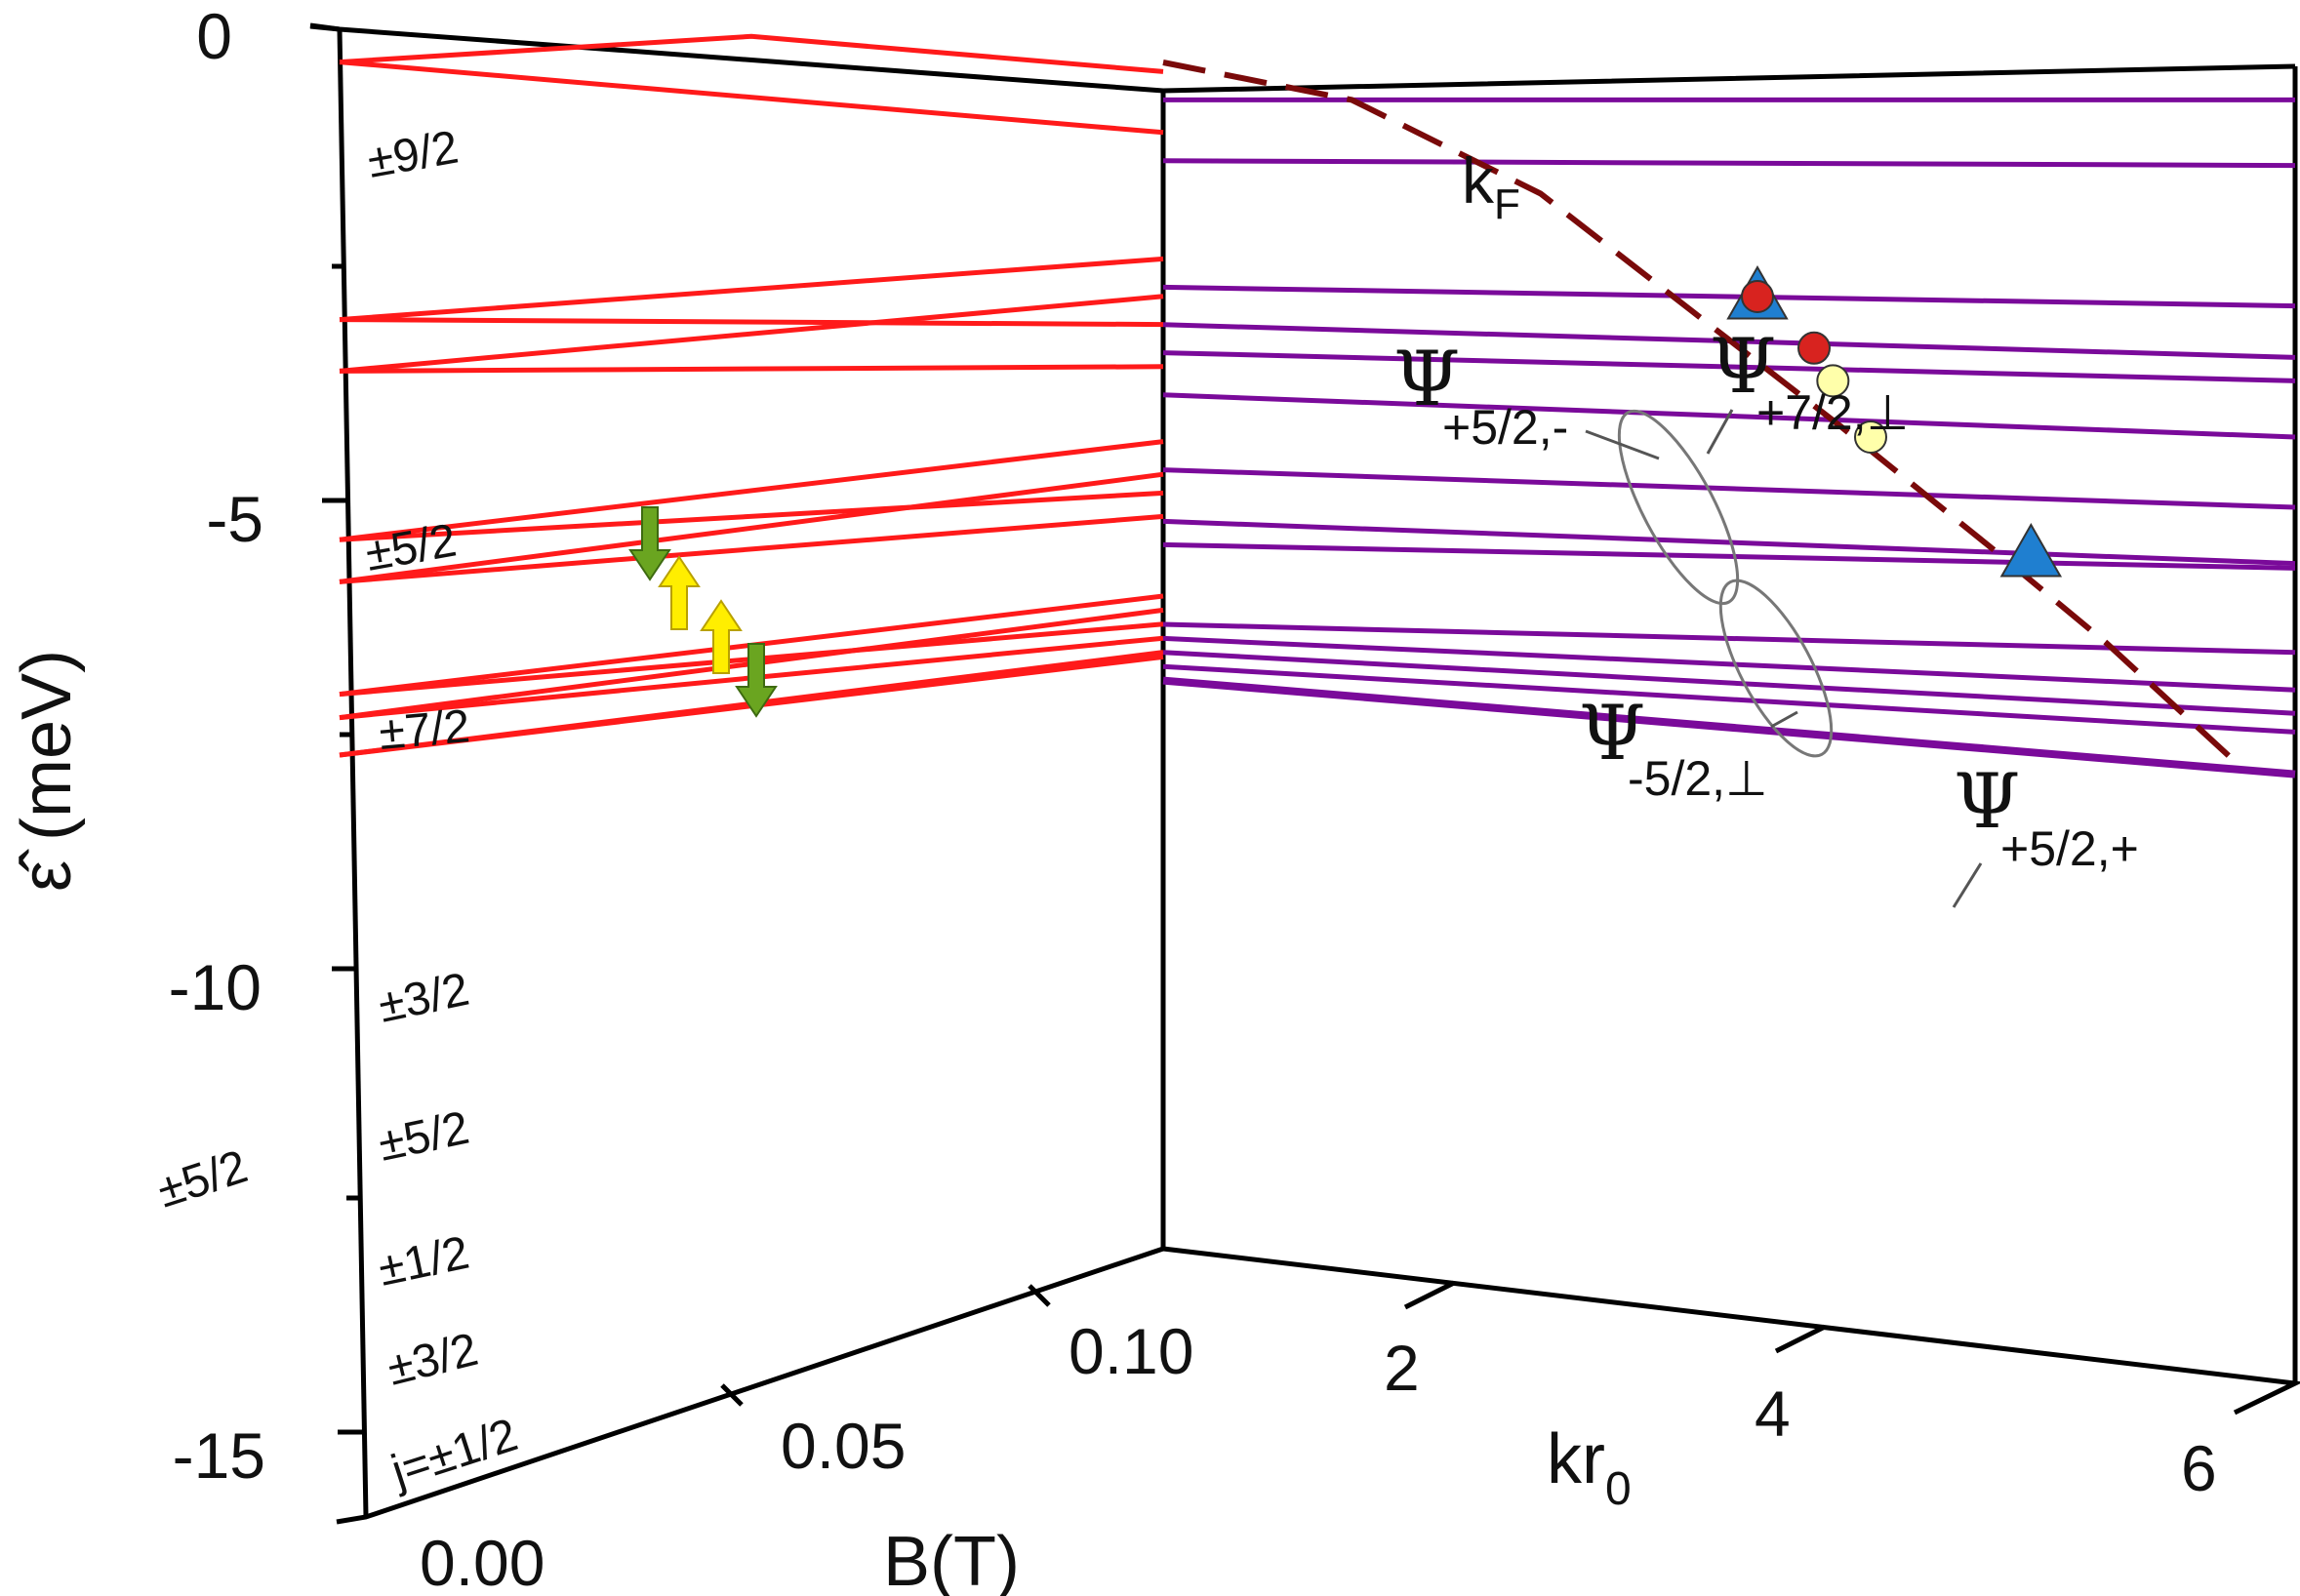 The image size is (2300, 1596). I want to click on leader-psi-plus52-plus, so click(1968, 885).